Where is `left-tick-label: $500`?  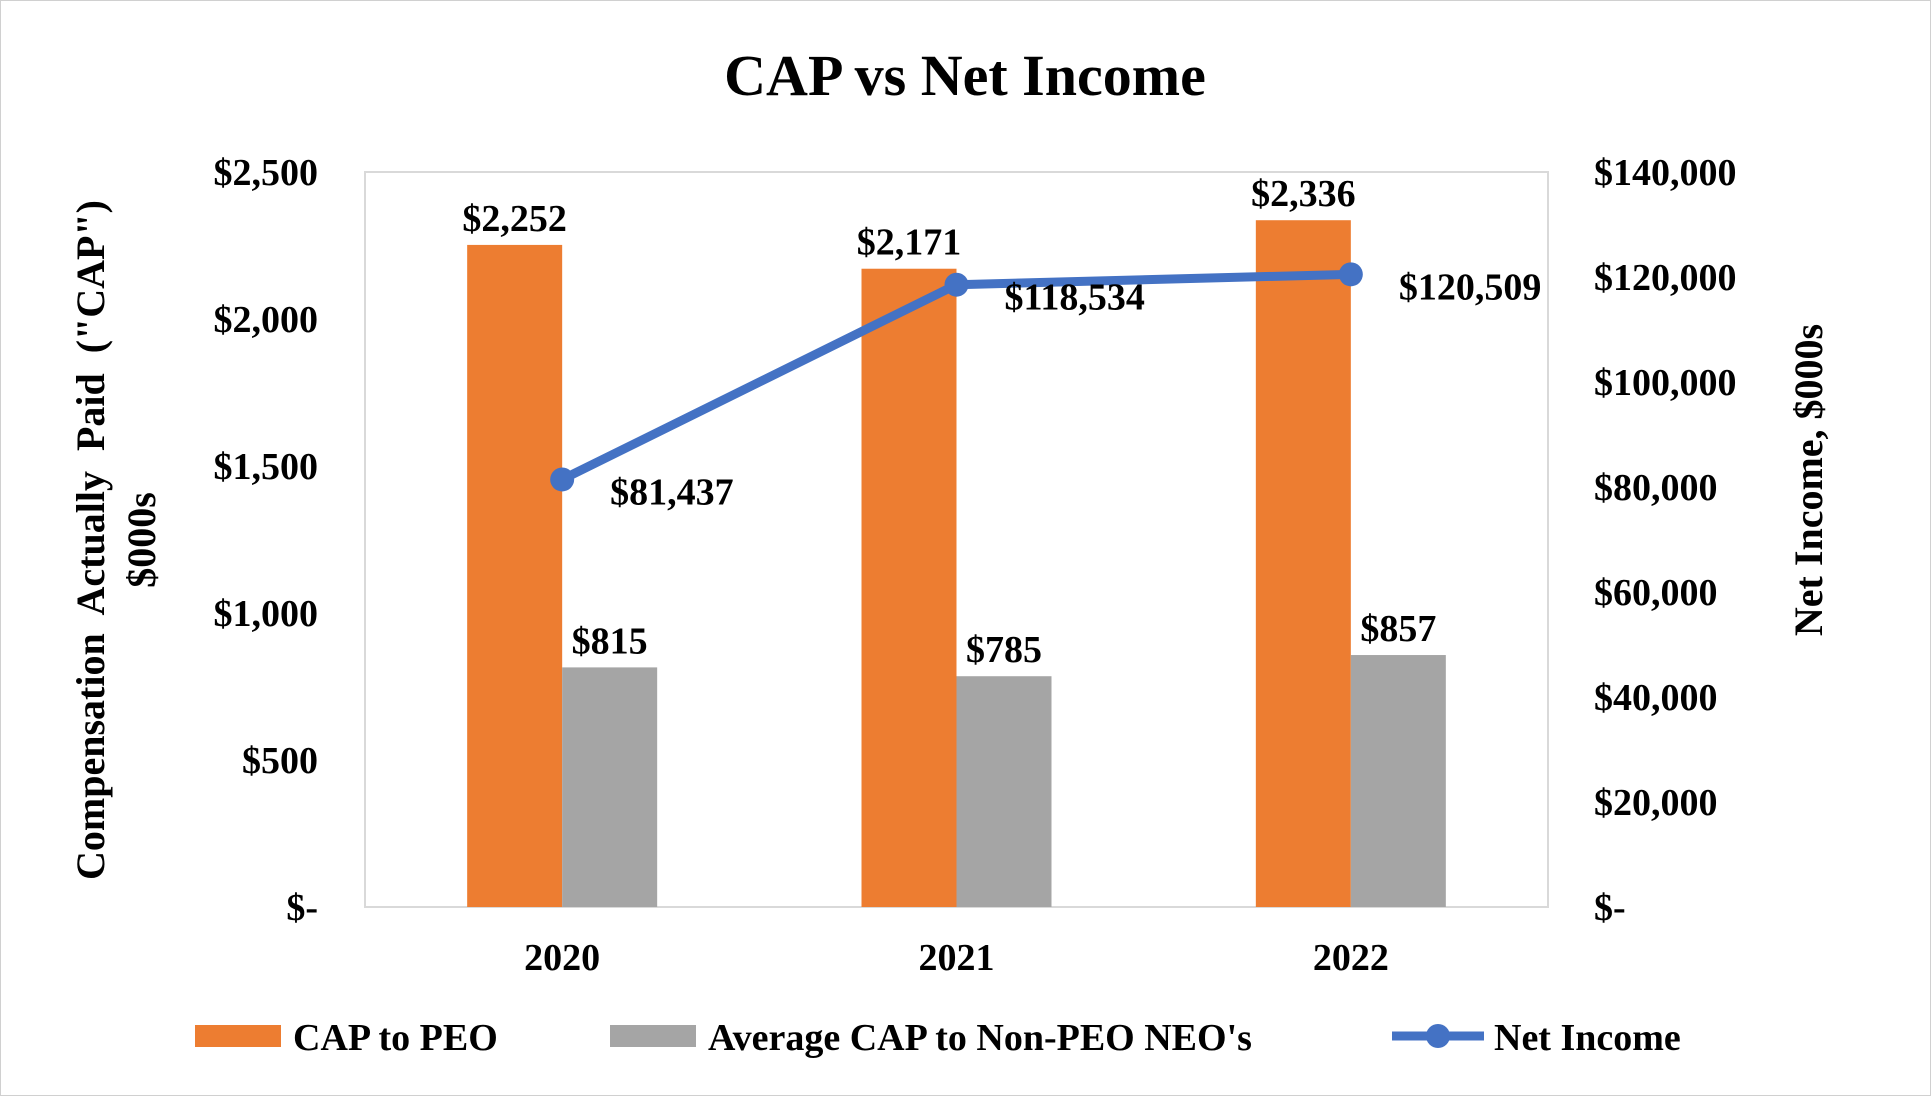 left-tick-label: $500 is located at coordinates (280, 761).